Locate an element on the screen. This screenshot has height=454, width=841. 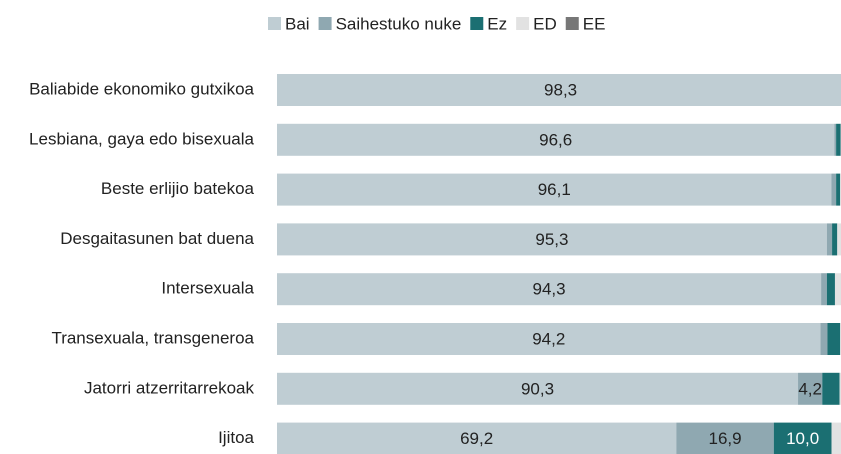
category-label: Lesbiana, gaya edo bisexuala is located at coordinates (141, 138).